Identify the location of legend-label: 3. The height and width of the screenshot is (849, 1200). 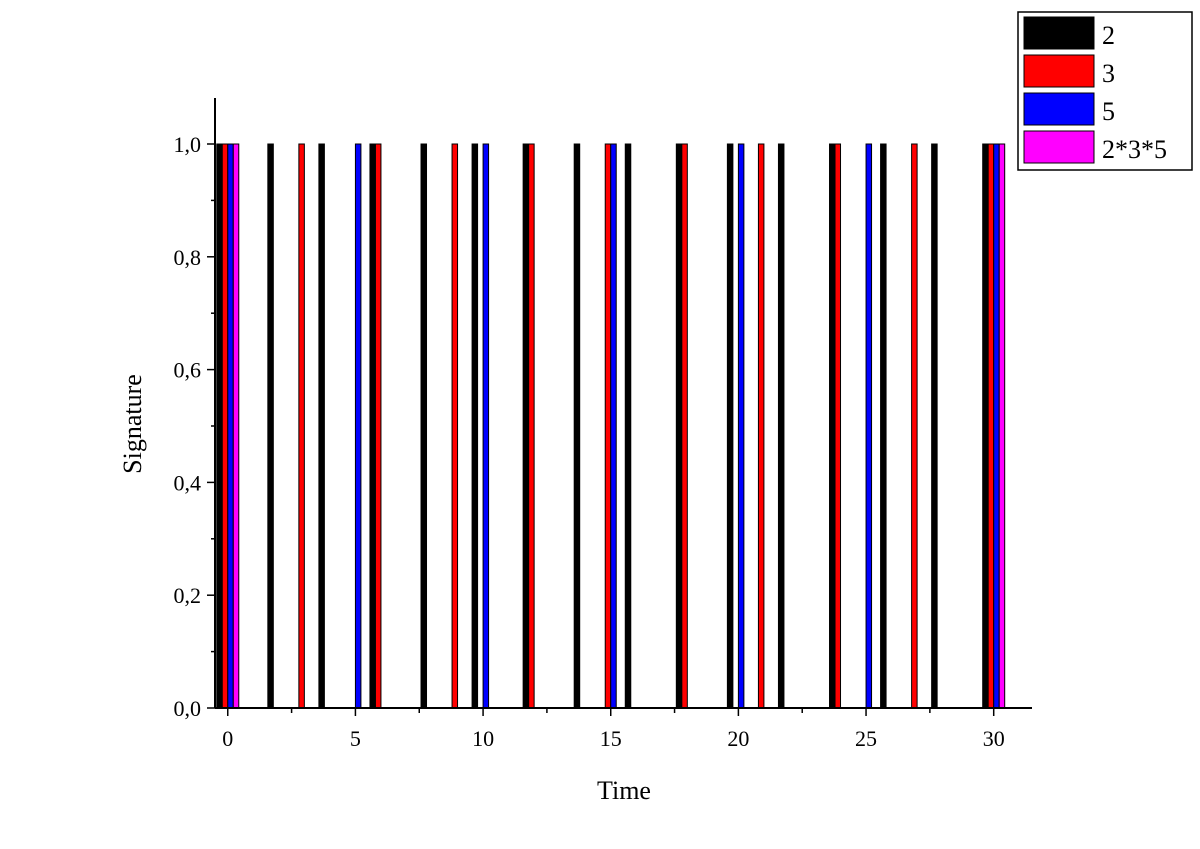
(1108, 73).